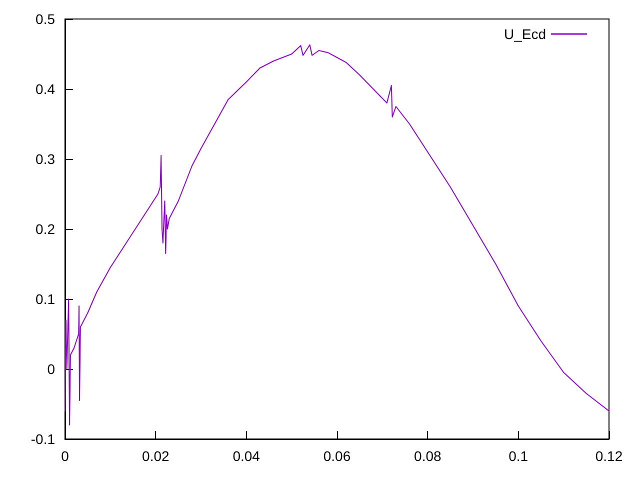 The width and height of the screenshot is (640, 480). What do you see at coordinates (65, 456) in the screenshot?
I see `x-tick-label: 0` at bounding box center [65, 456].